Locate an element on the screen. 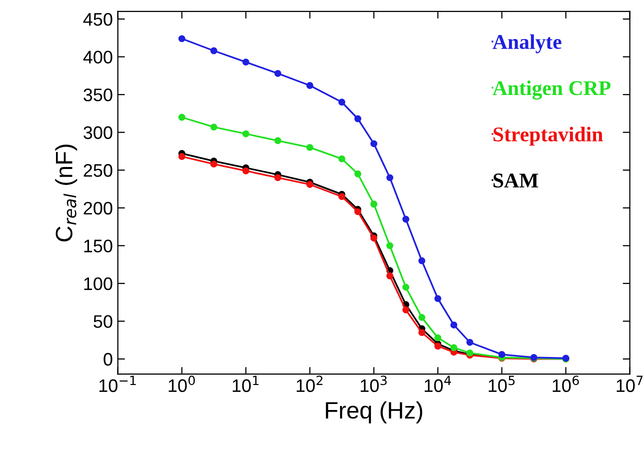  y-tick-label: 100 is located at coordinates (98, 283).